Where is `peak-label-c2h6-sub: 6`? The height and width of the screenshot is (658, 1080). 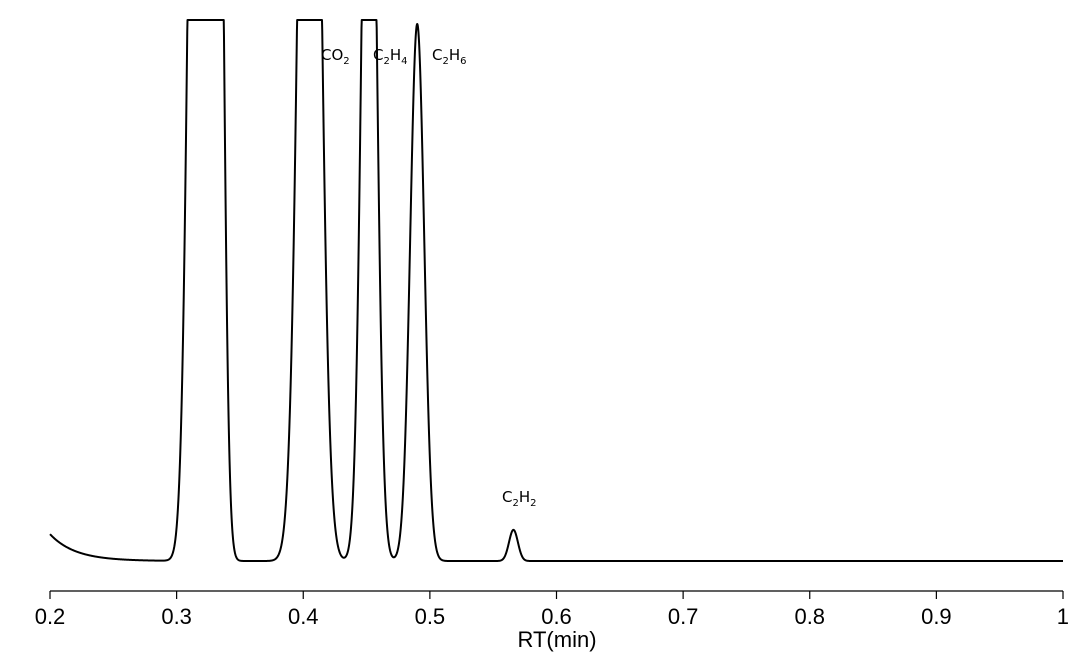 peak-label-c2h6-sub: 6 is located at coordinates (463, 61).